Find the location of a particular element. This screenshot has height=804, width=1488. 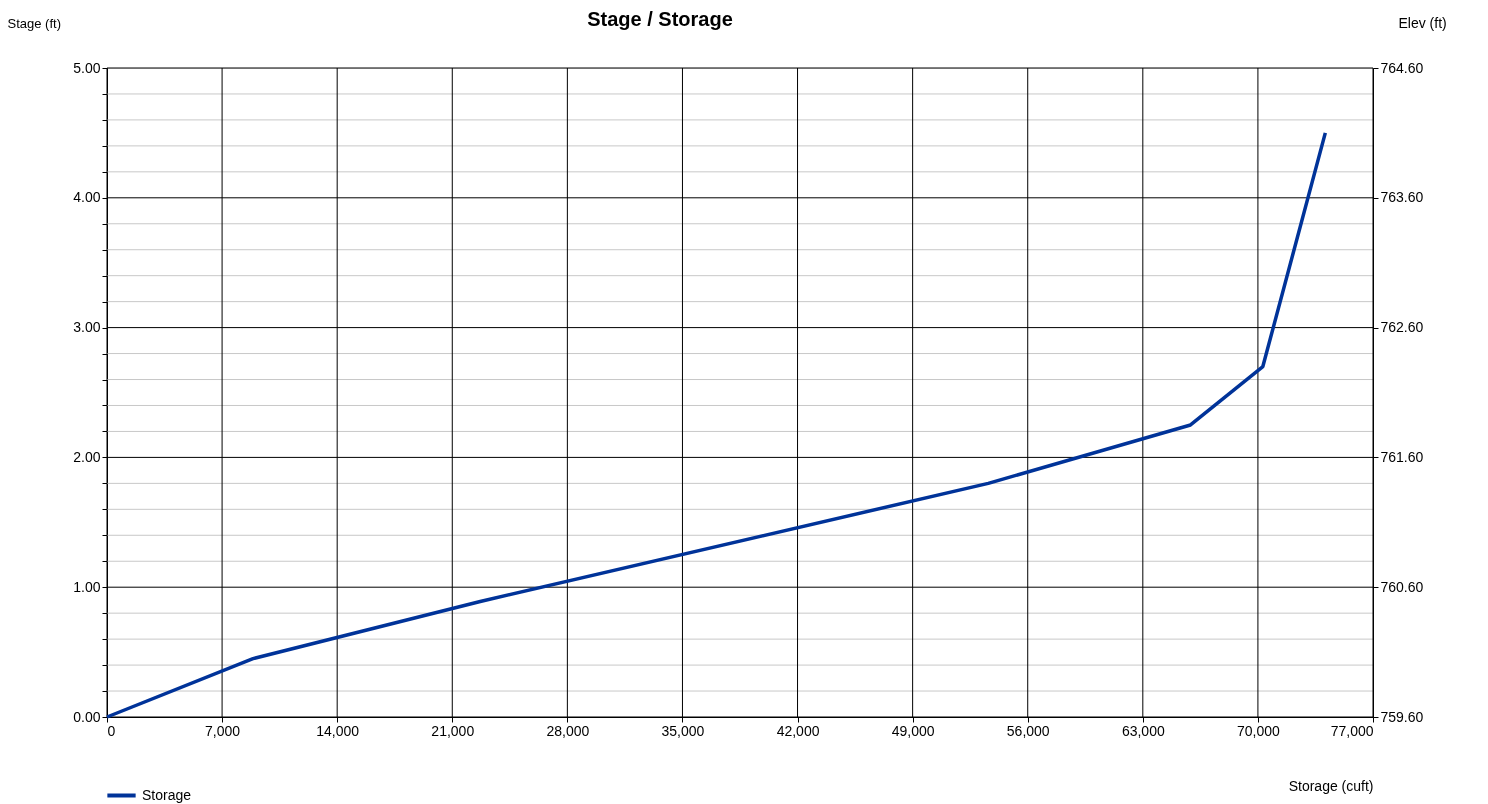

x-tick-label: 77,000 is located at coordinates (1352, 730).